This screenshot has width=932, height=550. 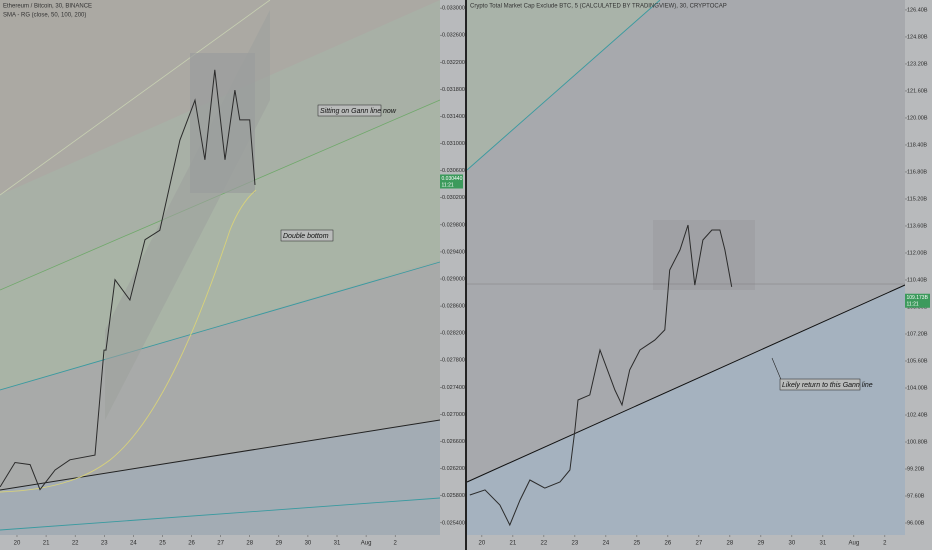 I want to click on y-tick-label: 116.80B, so click(x=917, y=172).